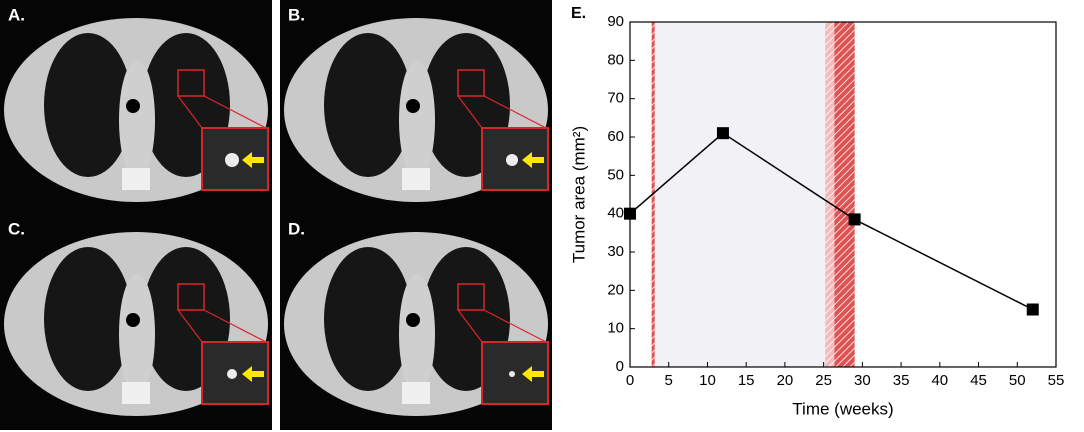  Describe the element at coordinates (669, 380) in the screenshot. I see `x-tick-label: 5` at that location.